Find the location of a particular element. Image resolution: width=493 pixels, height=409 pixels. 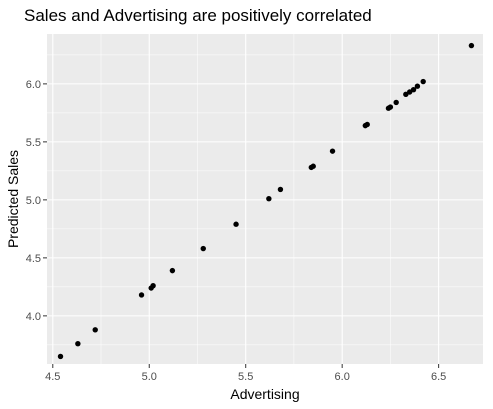

y-tick-label: 5.5 is located at coordinates (33, 143).